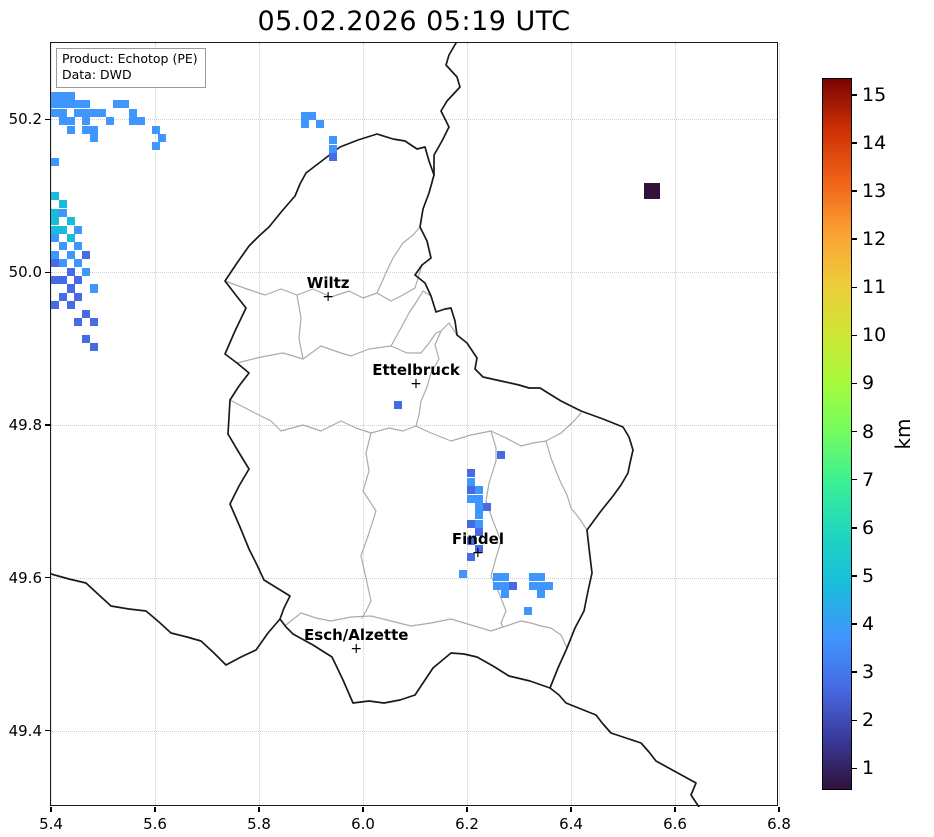 This screenshot has width=934, height=837. I want to click on legend-source-line: Data: DWD, so click(97, 75).